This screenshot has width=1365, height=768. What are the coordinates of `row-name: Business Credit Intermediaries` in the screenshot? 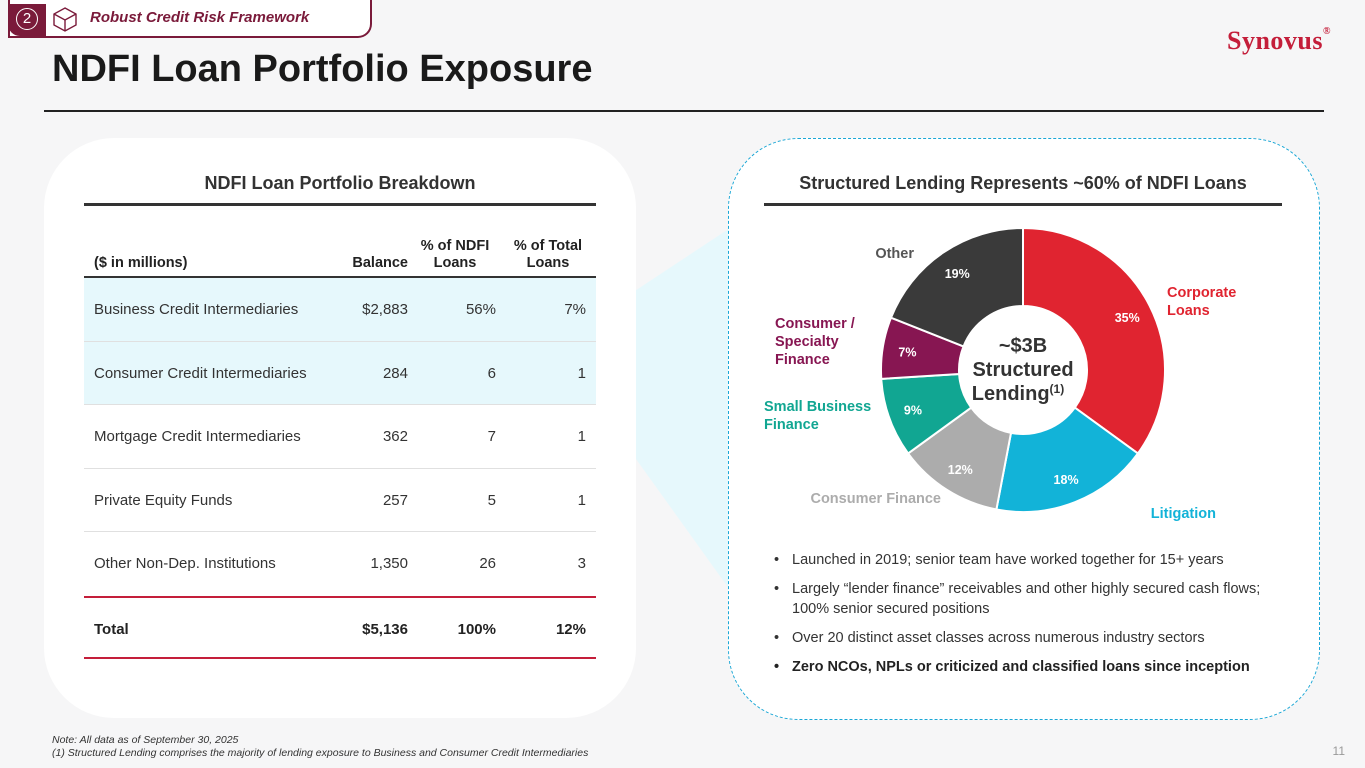 It's located at (196, 309).